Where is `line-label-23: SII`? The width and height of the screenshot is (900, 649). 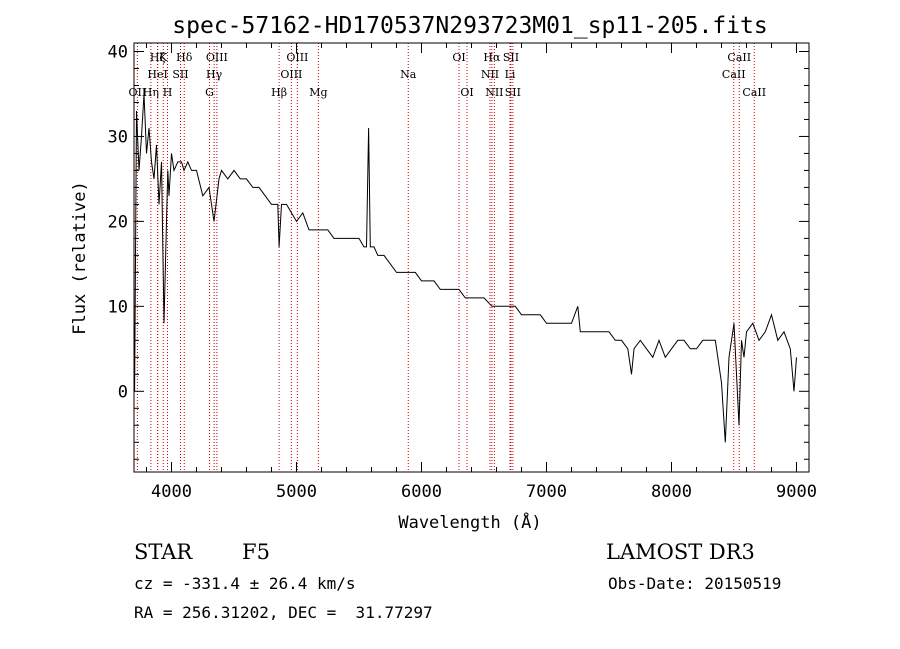 line-label-23: SII is located at coordinates (513, 92).